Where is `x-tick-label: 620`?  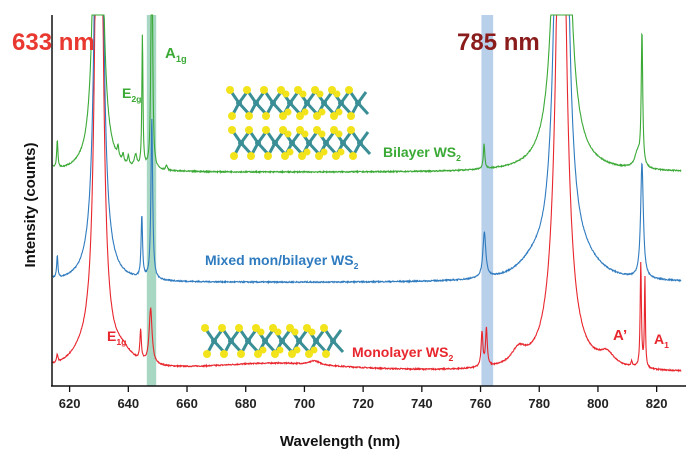
x-tick-label: 620 is located at coordinates (70, 403).